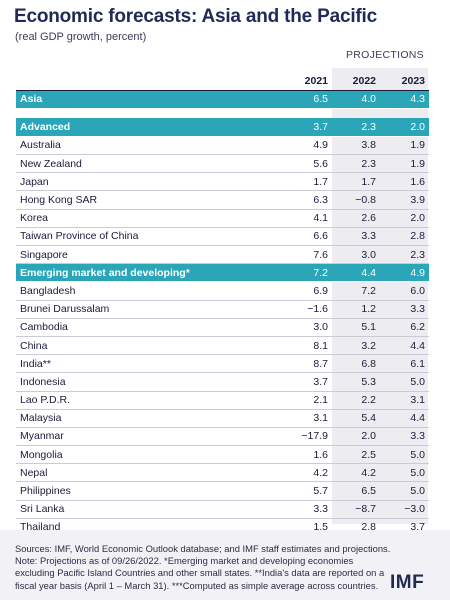 This screenshot has width=450, height=600. What do you see at coordinates (299, 364) in the screenshot?
I see `value-2021: 8.7` at bounding box center [299, 364].